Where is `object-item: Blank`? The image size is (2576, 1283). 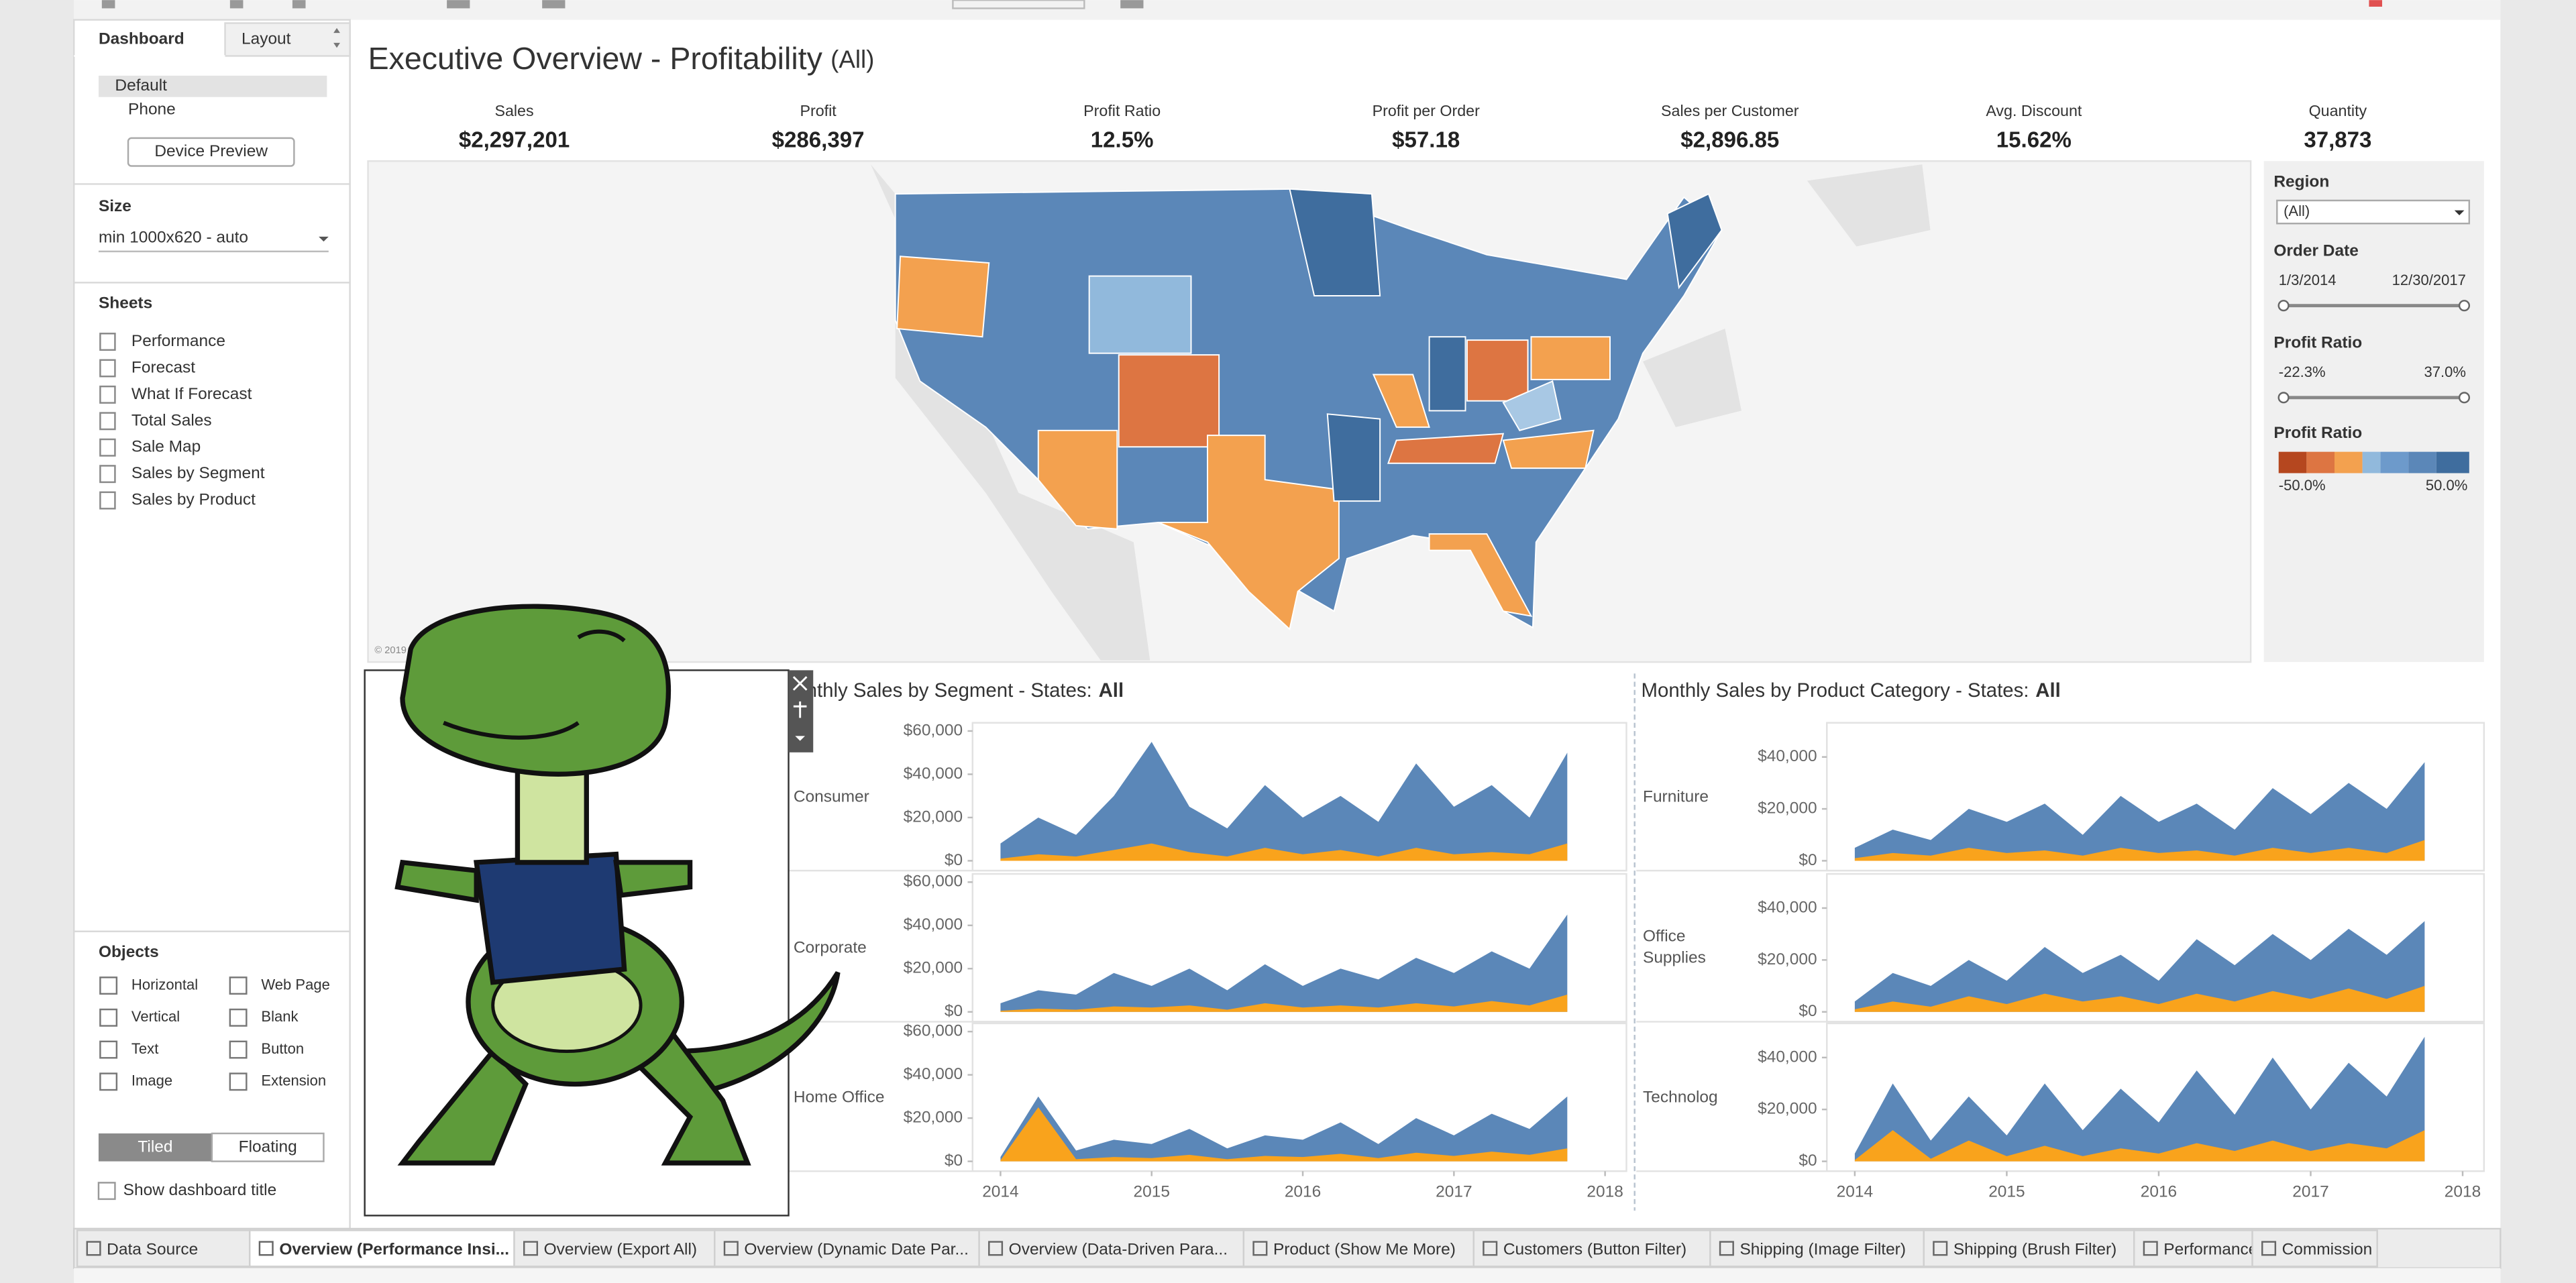
object-item: Blank is located at coordinates (280, 1016).